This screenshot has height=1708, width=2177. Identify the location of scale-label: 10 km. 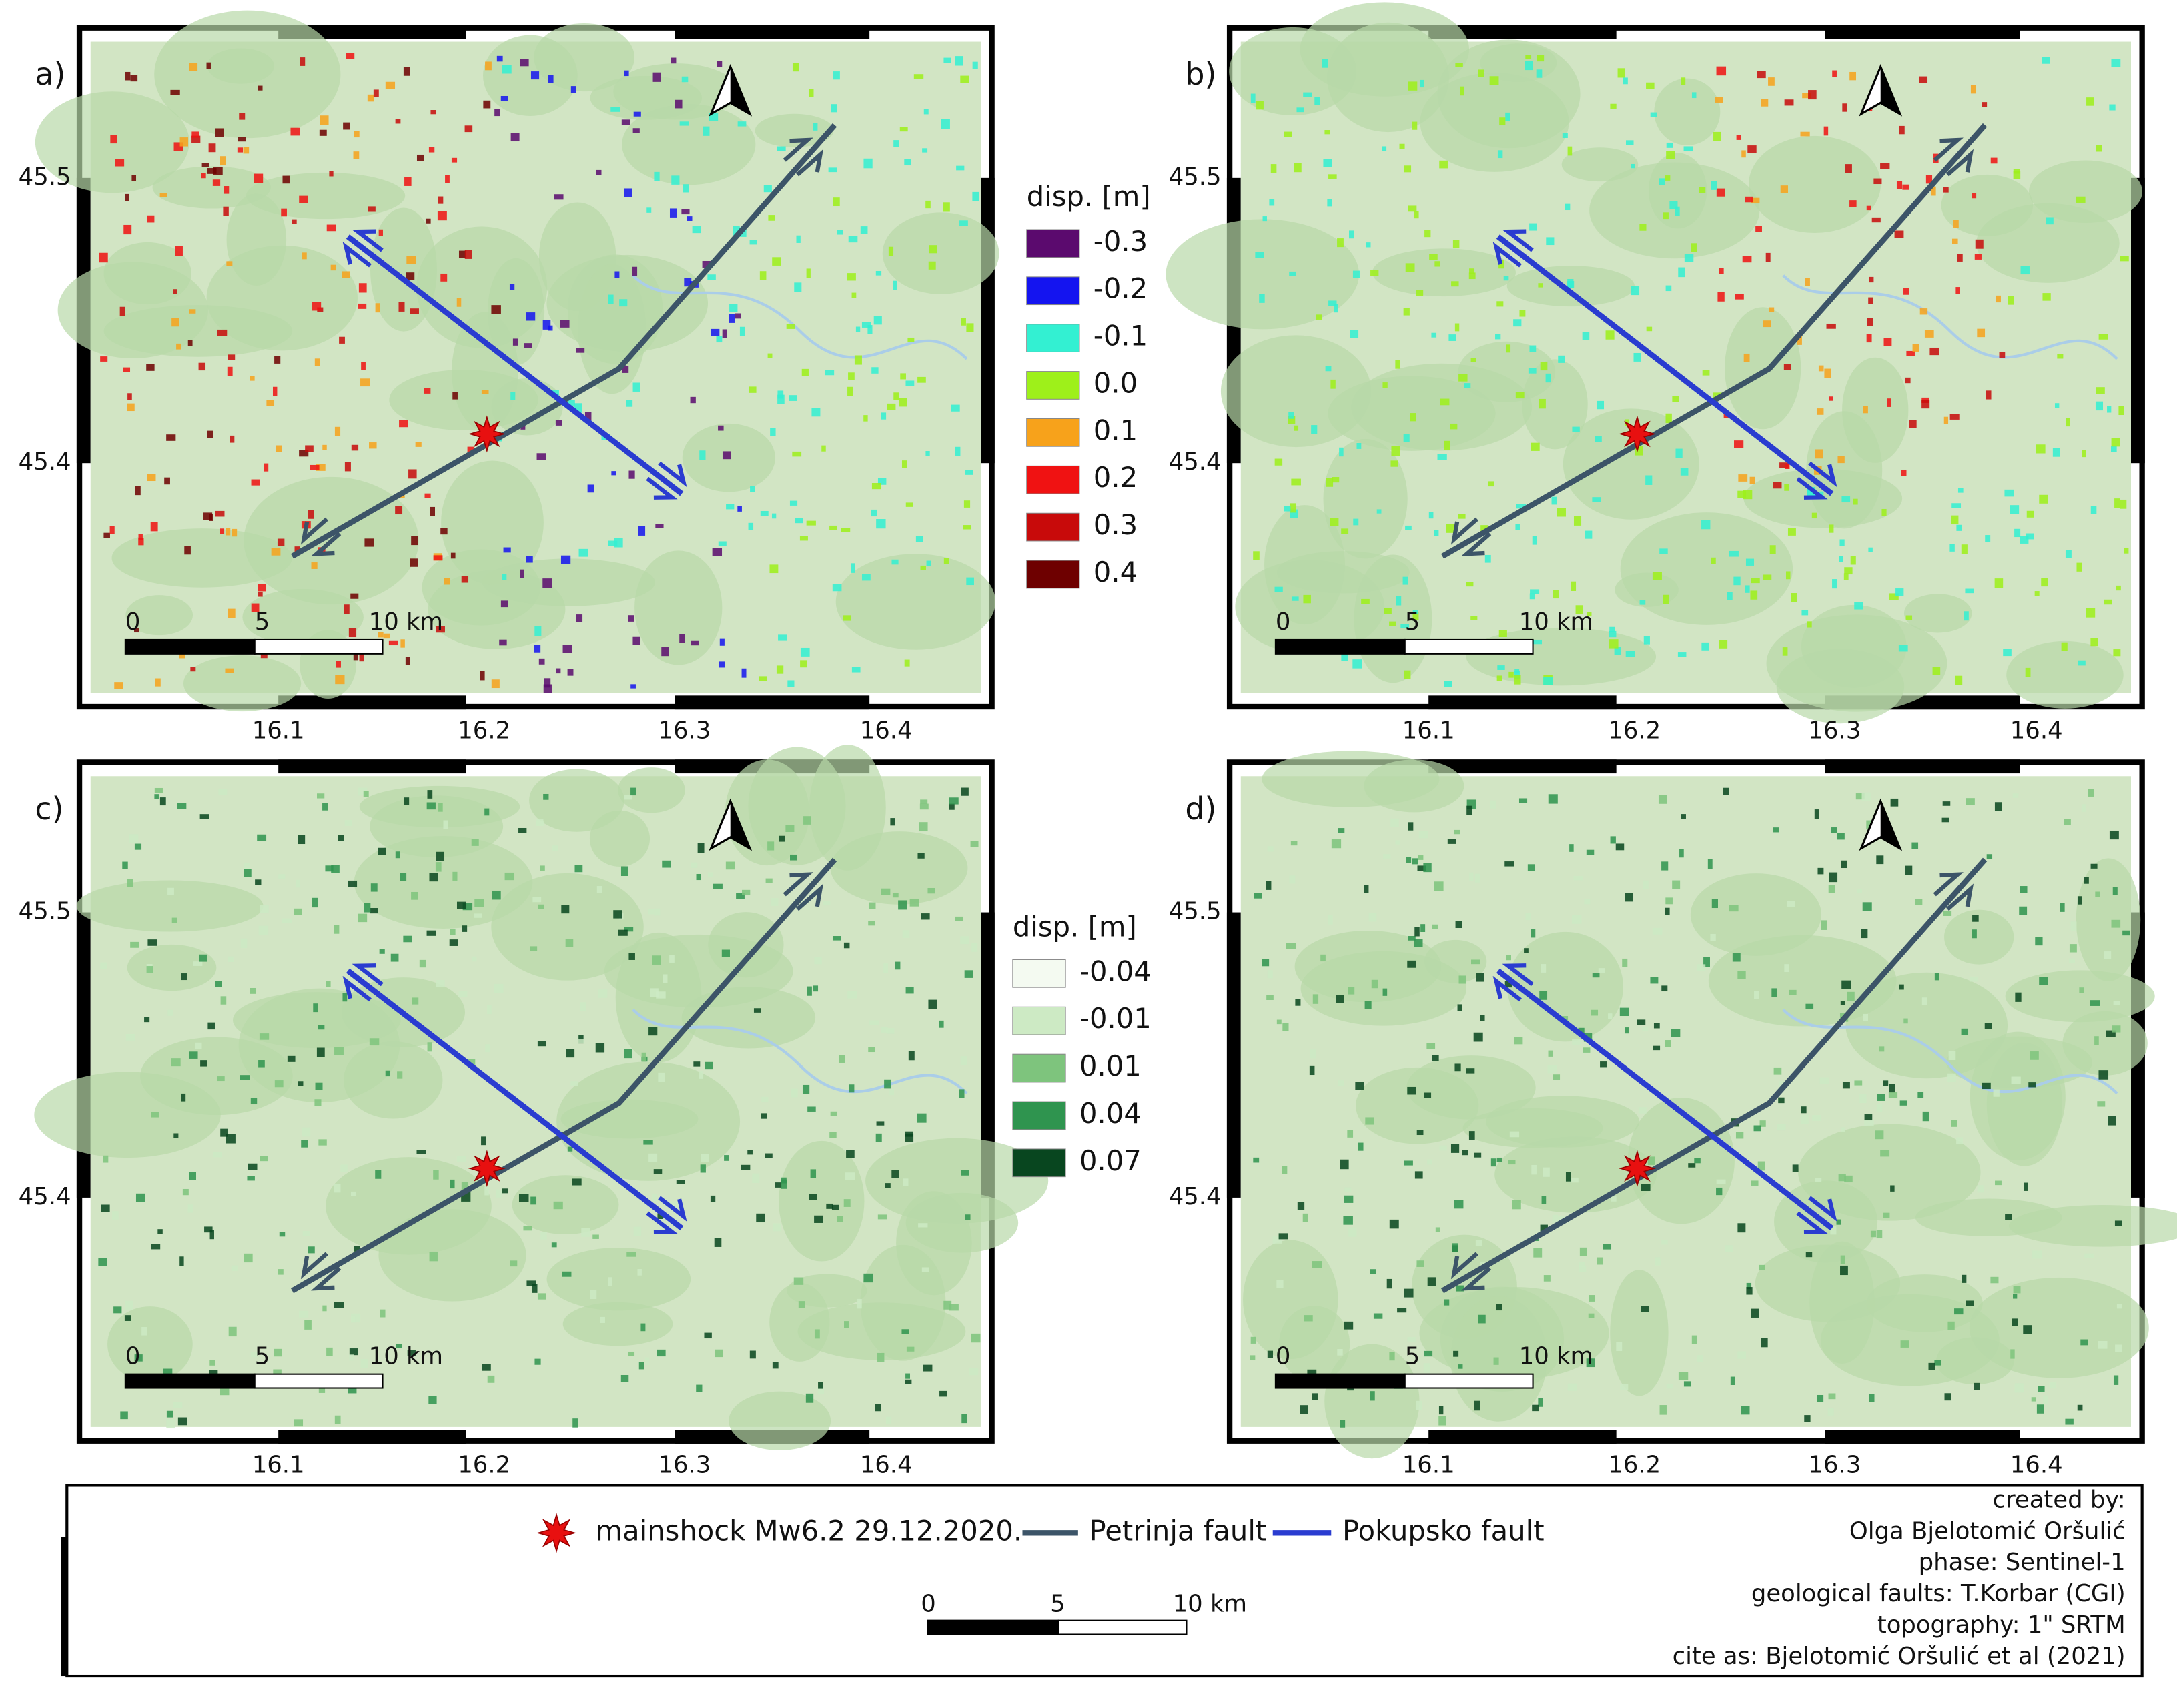
(1556, 622).